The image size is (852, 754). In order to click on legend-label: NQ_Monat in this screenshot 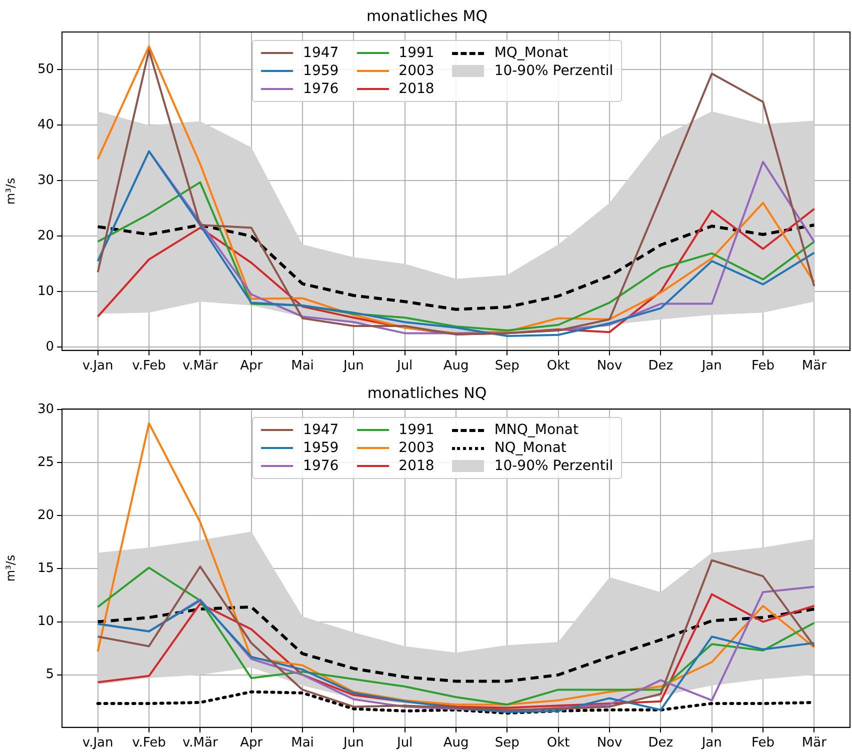, I will do `click(530, 448)`.